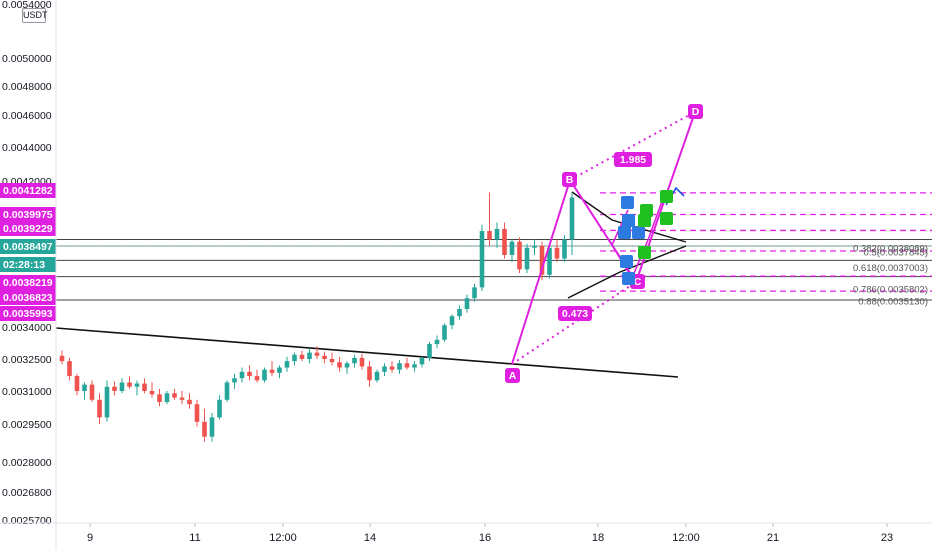 This screenshot has height=550, width=932. I want to click on price-tag-label: 0.0038497, so click(28, 247).